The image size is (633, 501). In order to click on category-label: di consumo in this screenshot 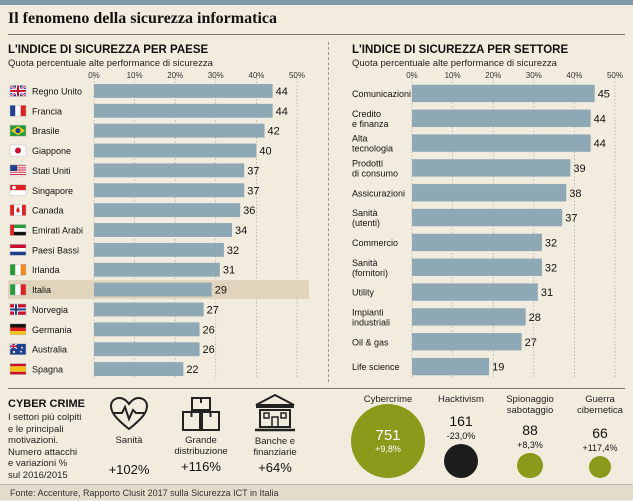, I will do `click(375, 173)`.